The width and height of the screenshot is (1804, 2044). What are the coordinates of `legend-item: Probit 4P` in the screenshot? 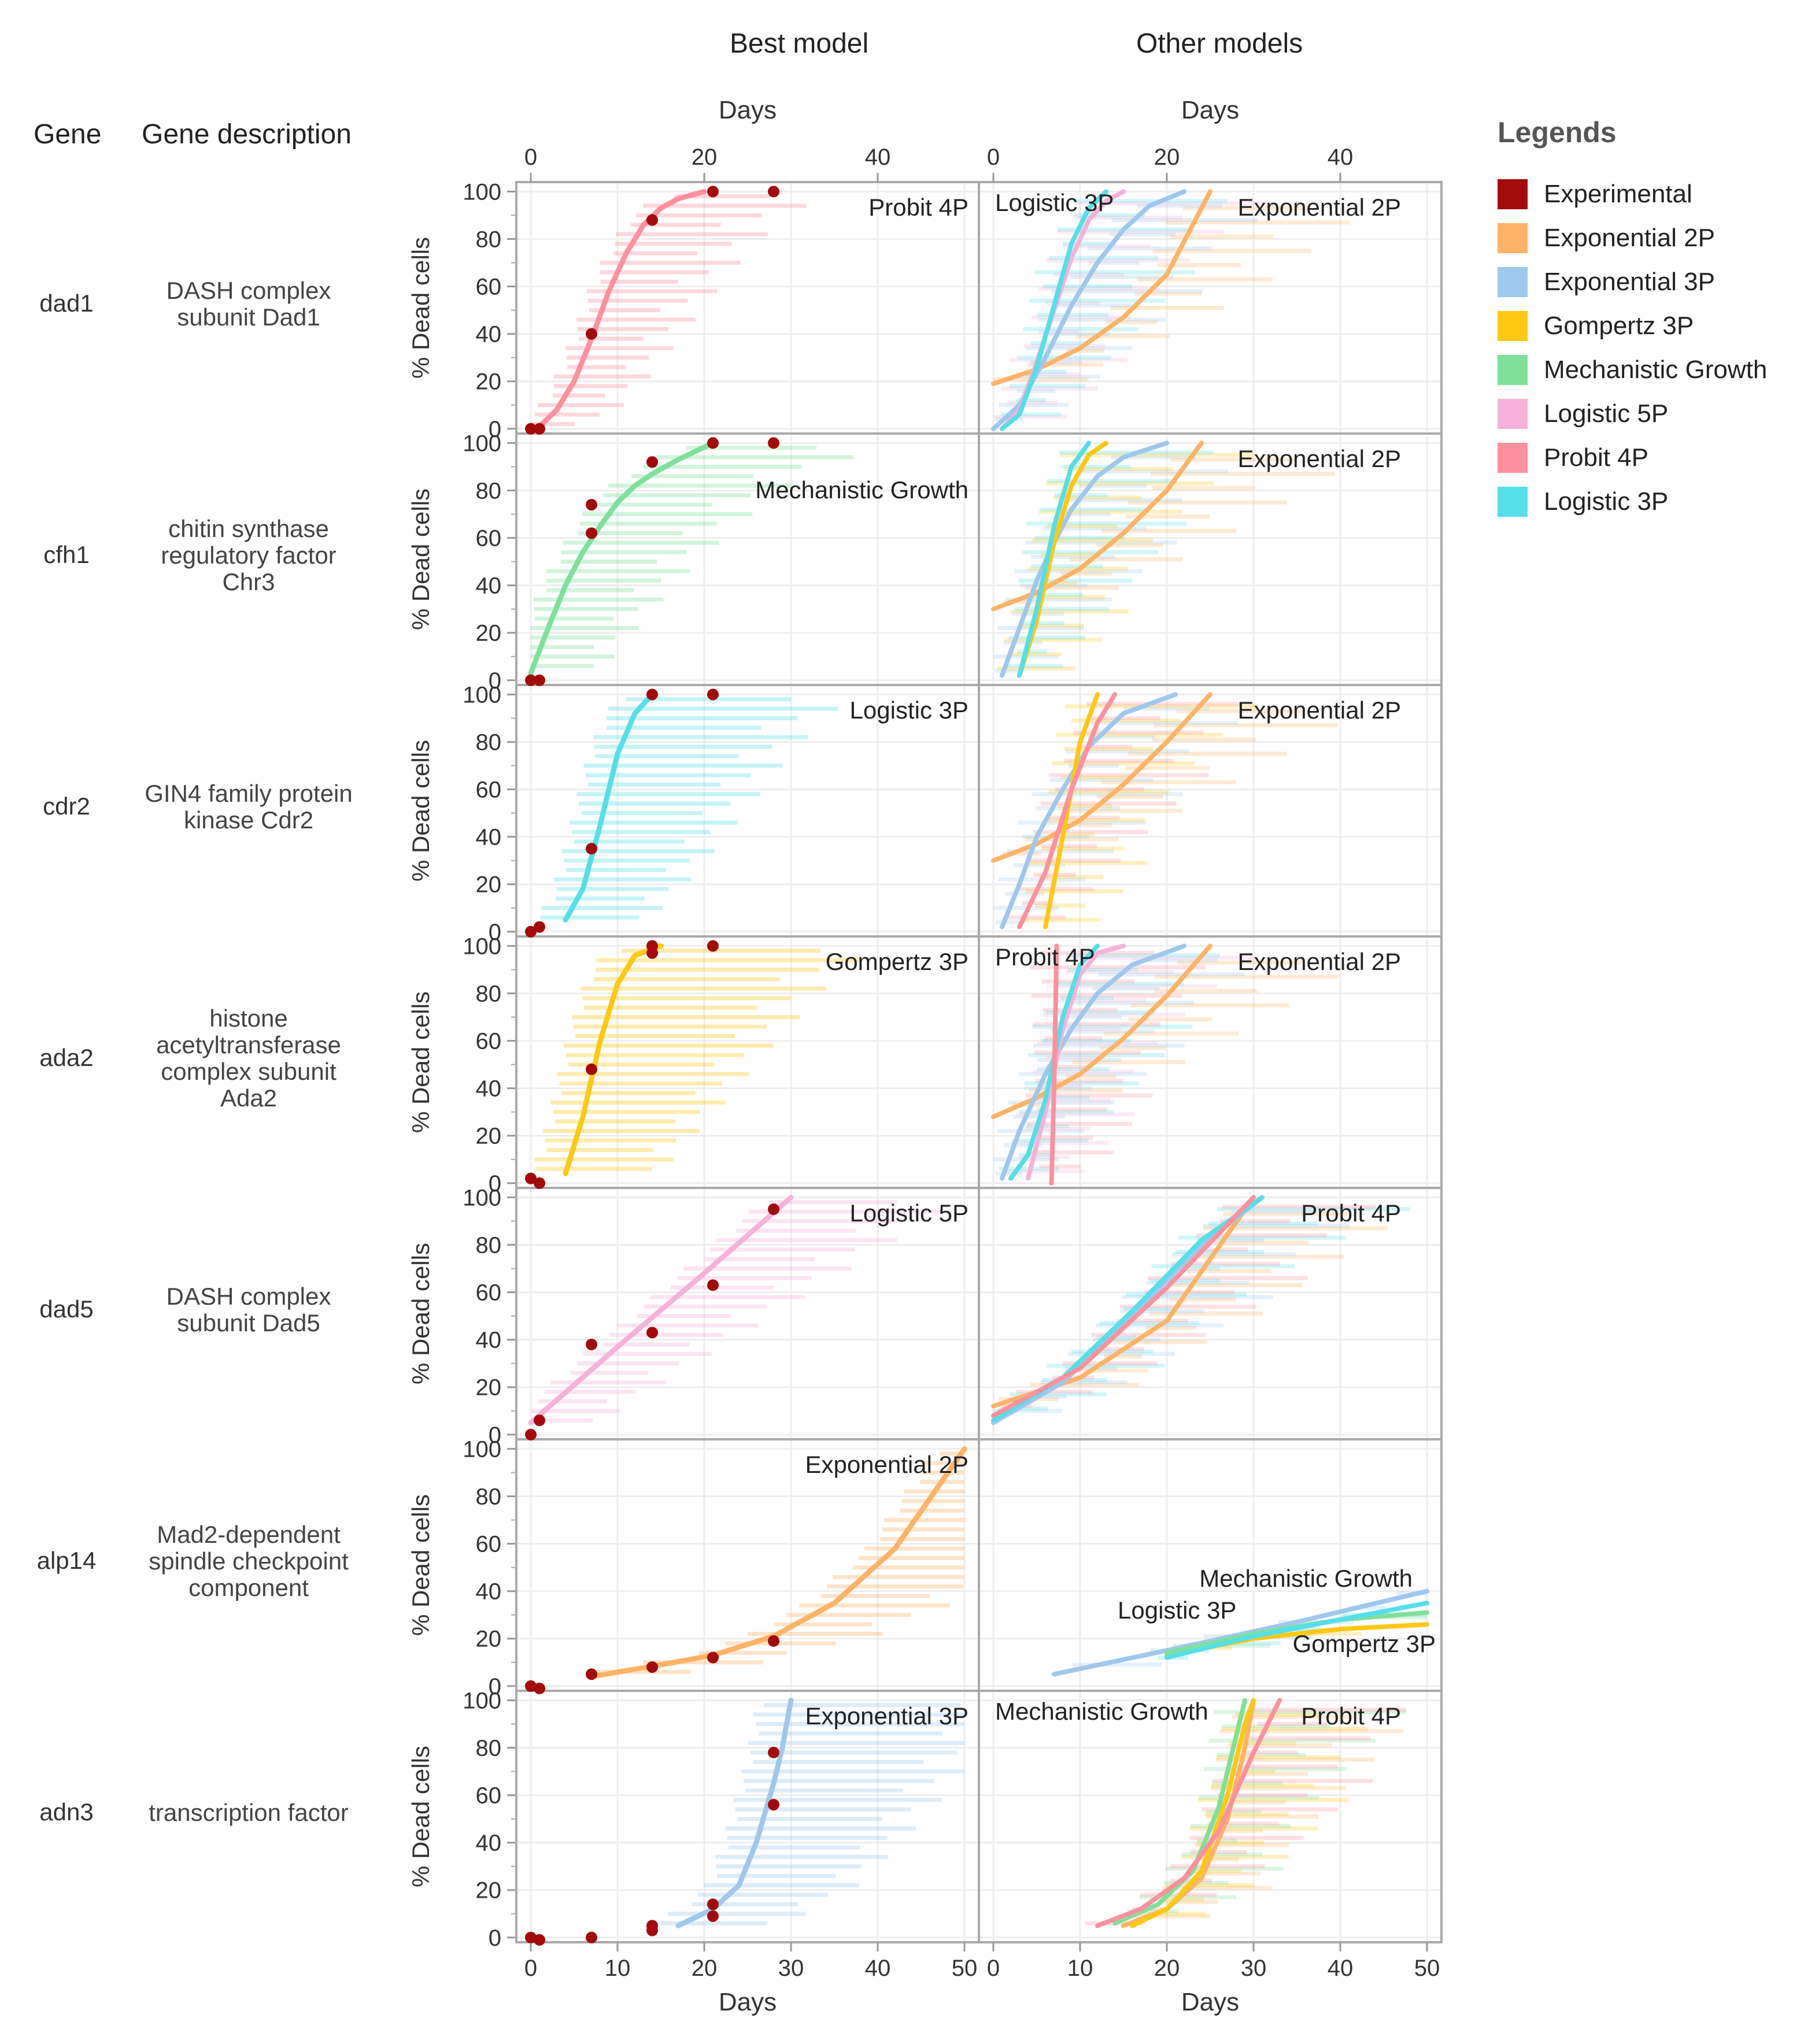 It's located at (1633, 458).